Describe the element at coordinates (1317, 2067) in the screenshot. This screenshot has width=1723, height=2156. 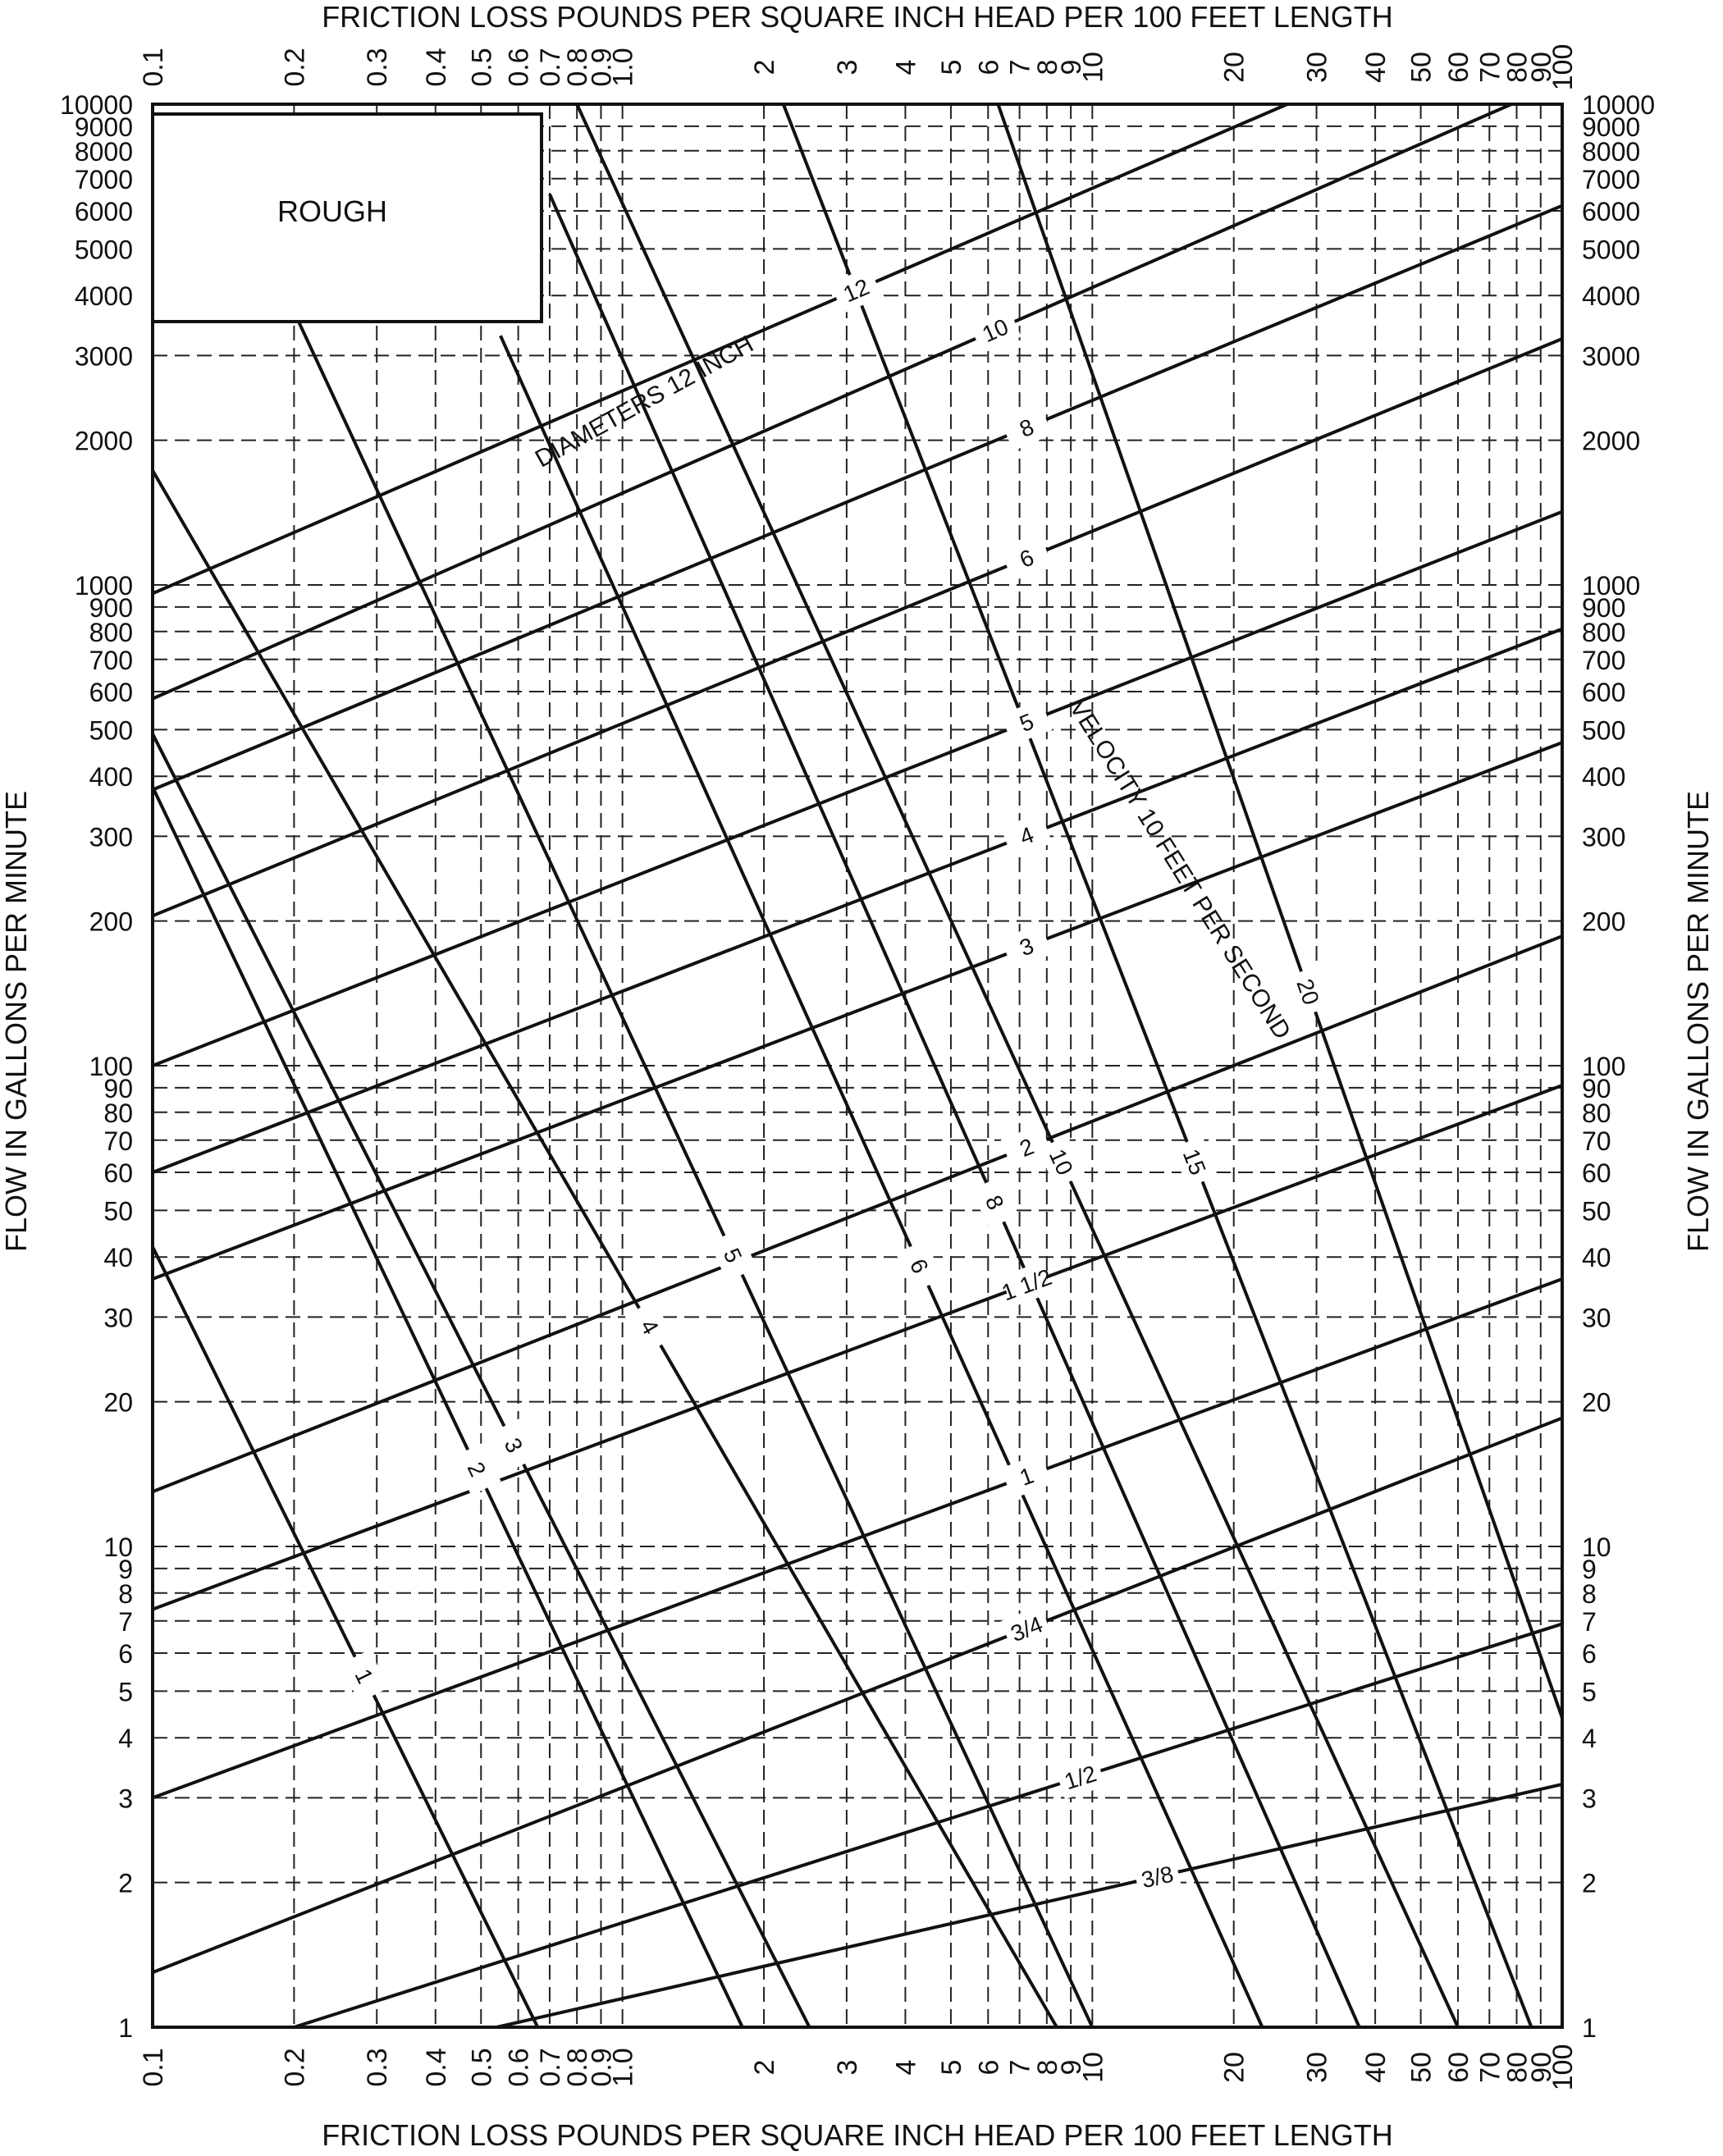
I see `x-tick-label-bottom: 30` at that location.